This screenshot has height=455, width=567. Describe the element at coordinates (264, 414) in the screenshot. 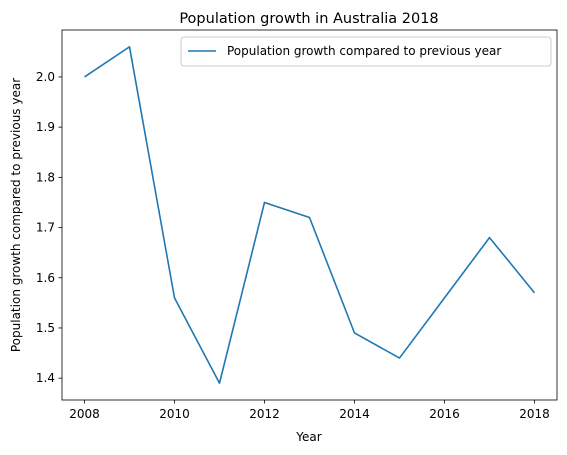

I see `x-tick-label: 2012` at that location.